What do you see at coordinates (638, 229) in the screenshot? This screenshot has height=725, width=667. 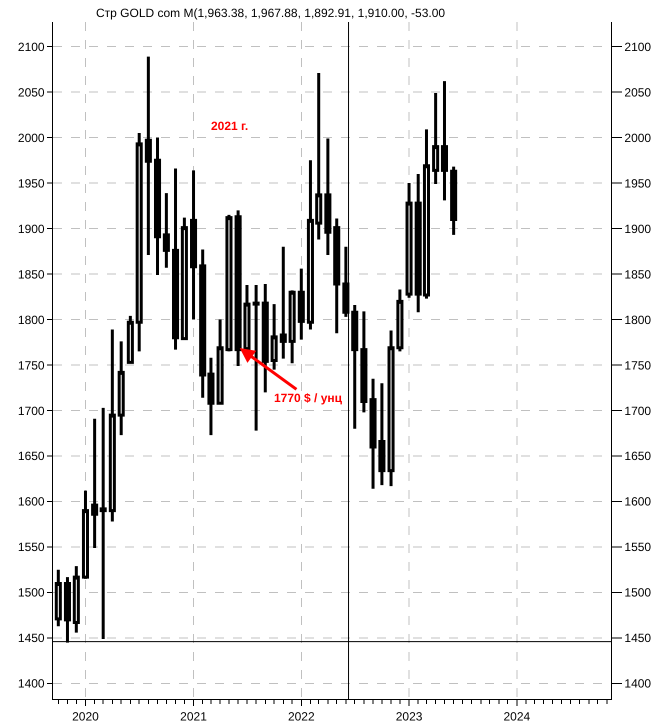 I see `y2-tick-label: 1900` at bounding box center [638, 229].